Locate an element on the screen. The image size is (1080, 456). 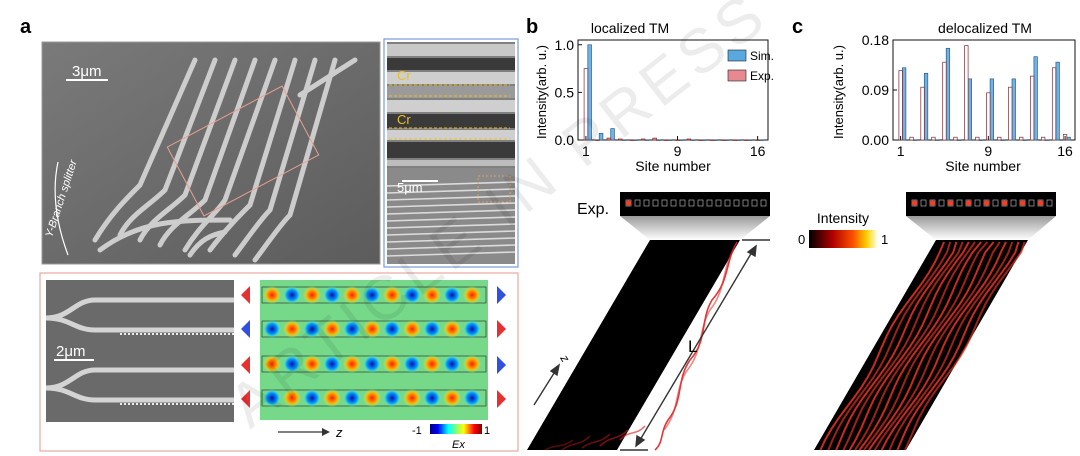
chart-b-xlabel: Site number is located at coordinates (673, 166).